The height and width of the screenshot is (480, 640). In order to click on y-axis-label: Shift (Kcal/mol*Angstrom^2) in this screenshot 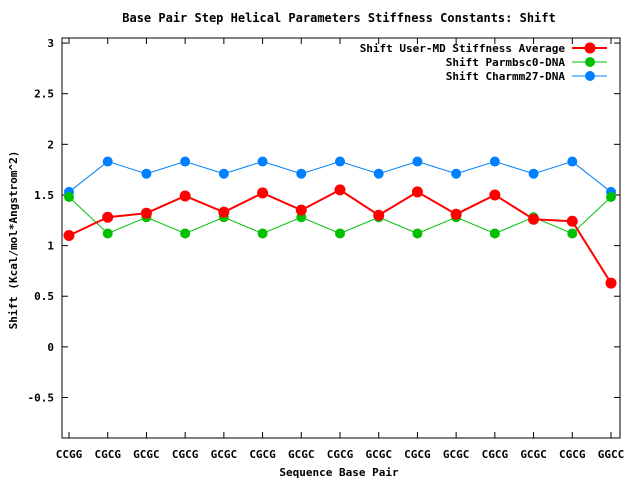, I will do `click(13, 240)`.